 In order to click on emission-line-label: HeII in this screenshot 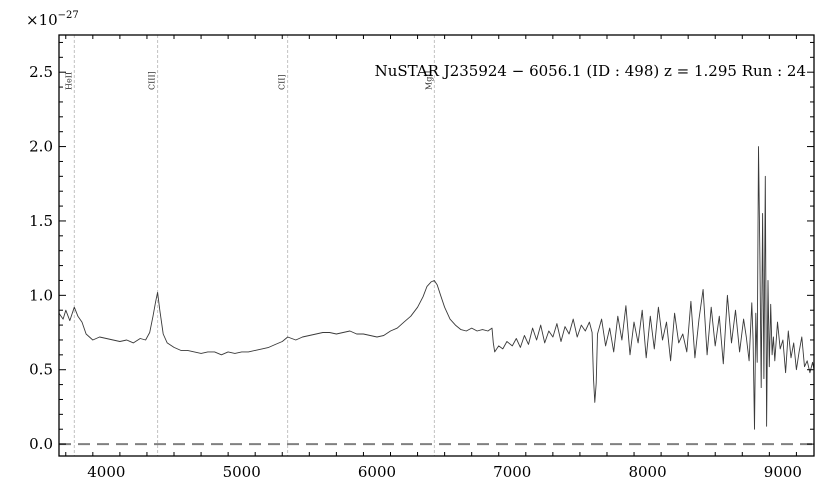, I will do `click(68, 81)`.